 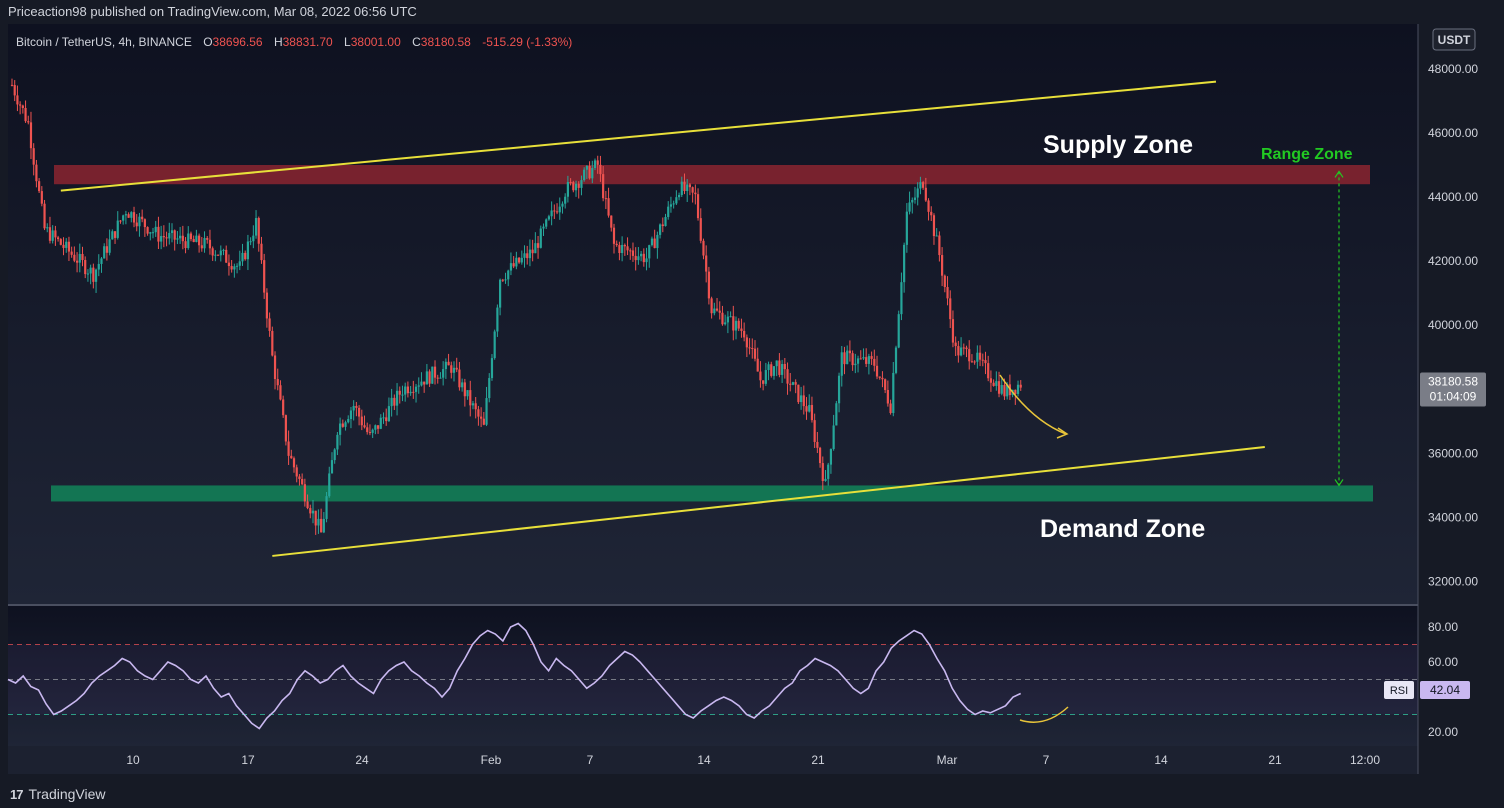 I want to click on rsi-axis: 80.00 60.00 20.00, so click(x=1443, y=679).